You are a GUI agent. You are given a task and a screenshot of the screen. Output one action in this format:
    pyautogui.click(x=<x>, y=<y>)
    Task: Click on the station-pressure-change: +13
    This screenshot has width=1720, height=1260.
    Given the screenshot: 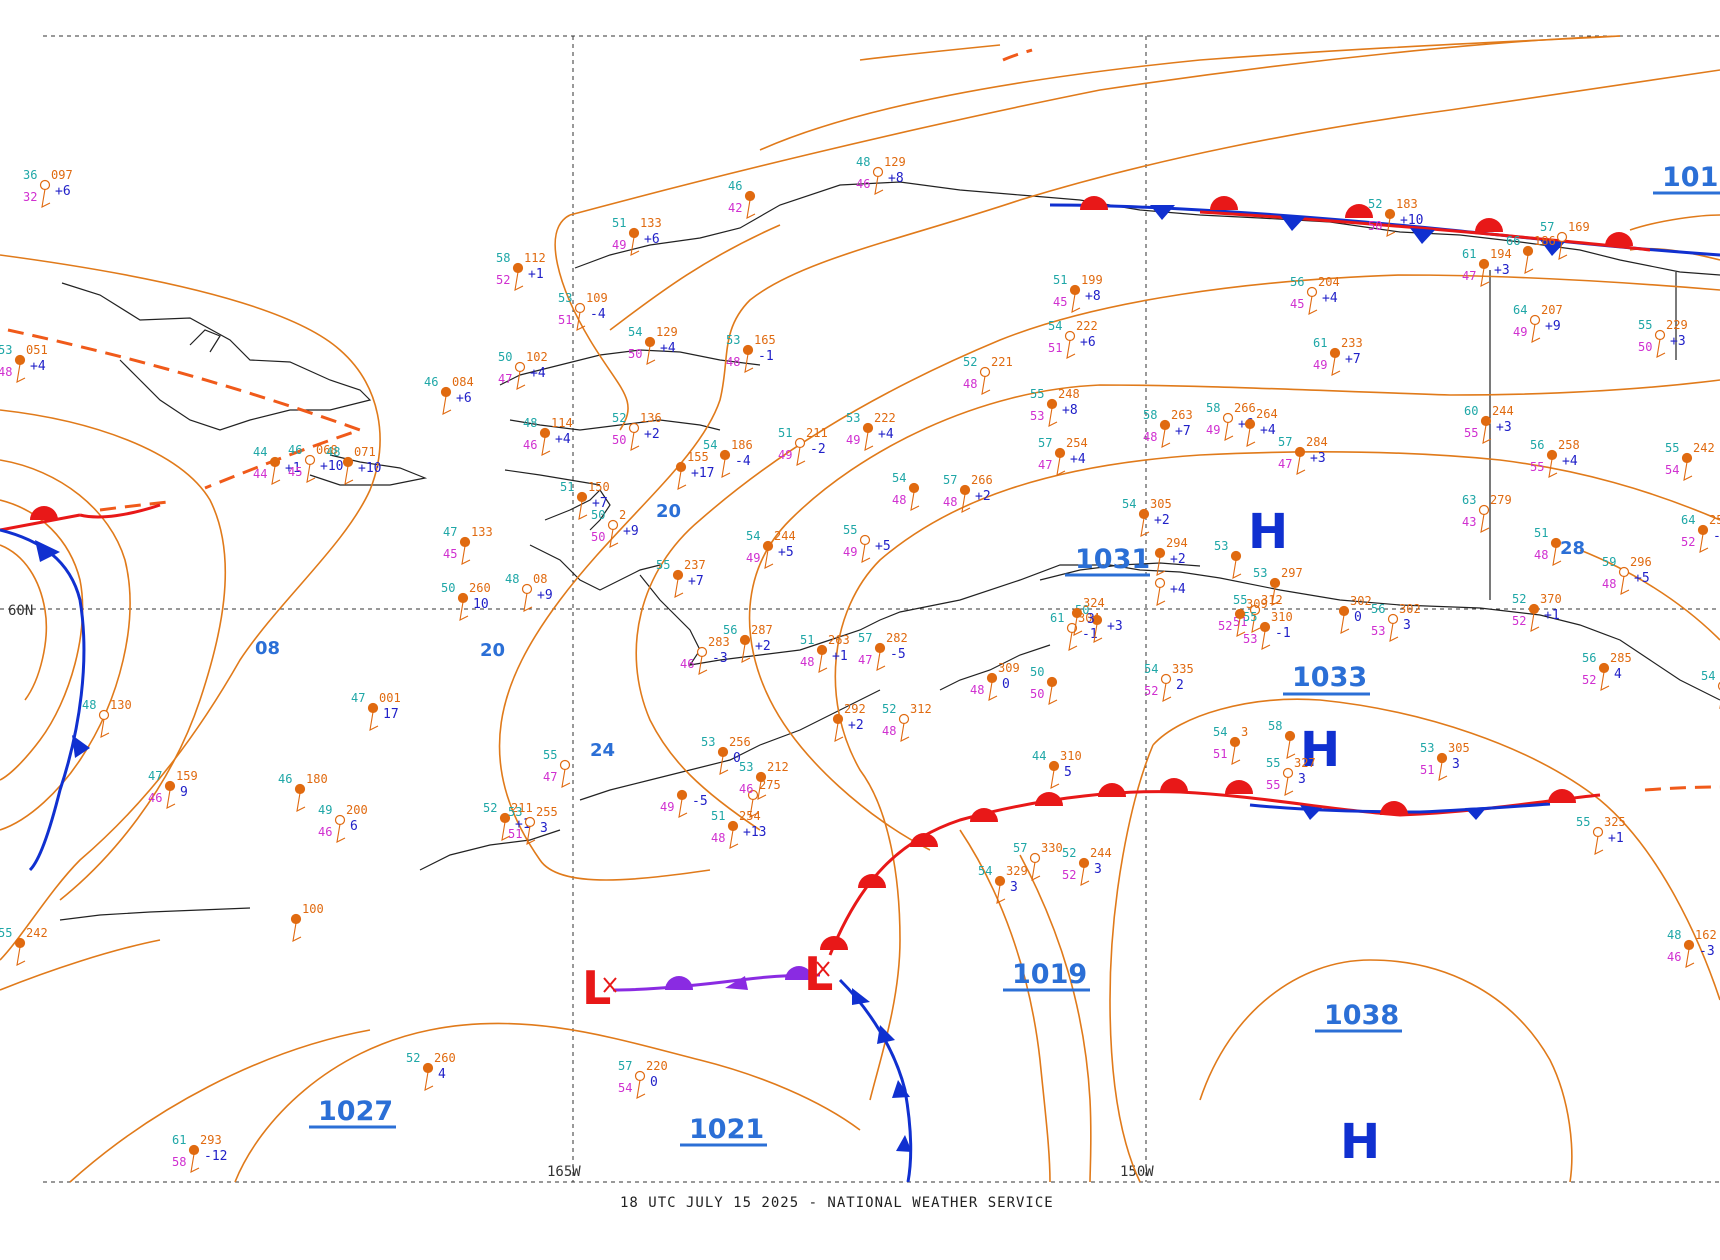 What is the action you would take?
    pyautogui.click(x=754, y=832)
    